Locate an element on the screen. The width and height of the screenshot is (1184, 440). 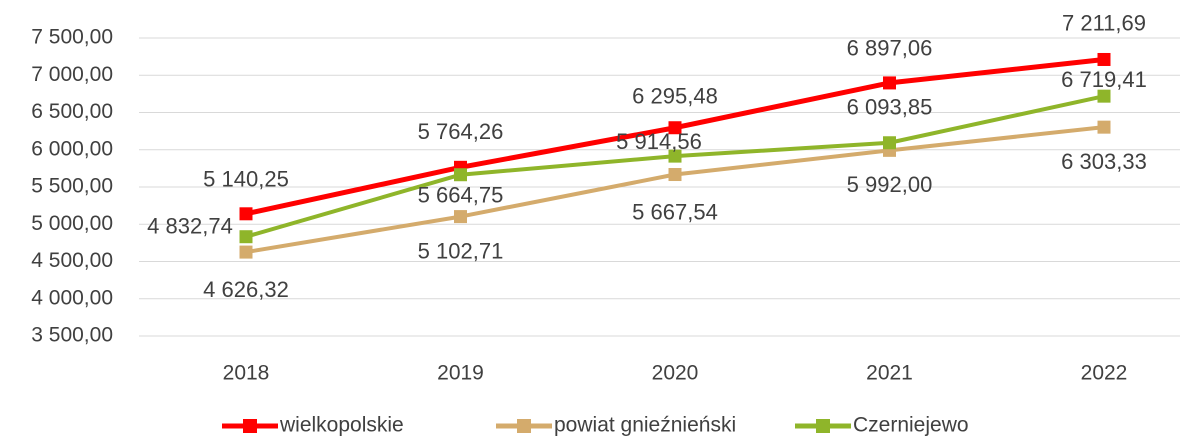
data-label: 6 303,33 is located at coordinates (1104, 161).